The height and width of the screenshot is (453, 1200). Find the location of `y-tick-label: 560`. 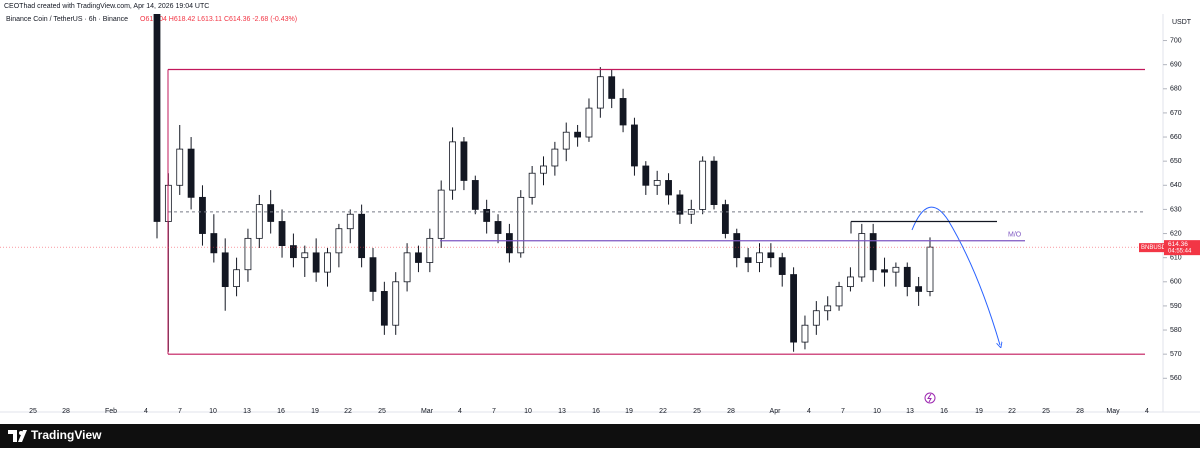

y-tick-label: 560 is located at coordinates (1176, 378).